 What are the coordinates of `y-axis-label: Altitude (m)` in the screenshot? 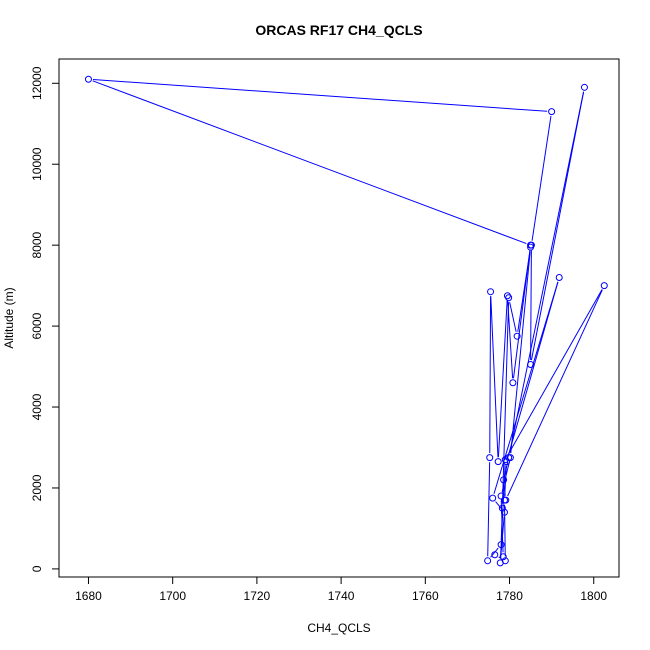 It's located at (9, 317).